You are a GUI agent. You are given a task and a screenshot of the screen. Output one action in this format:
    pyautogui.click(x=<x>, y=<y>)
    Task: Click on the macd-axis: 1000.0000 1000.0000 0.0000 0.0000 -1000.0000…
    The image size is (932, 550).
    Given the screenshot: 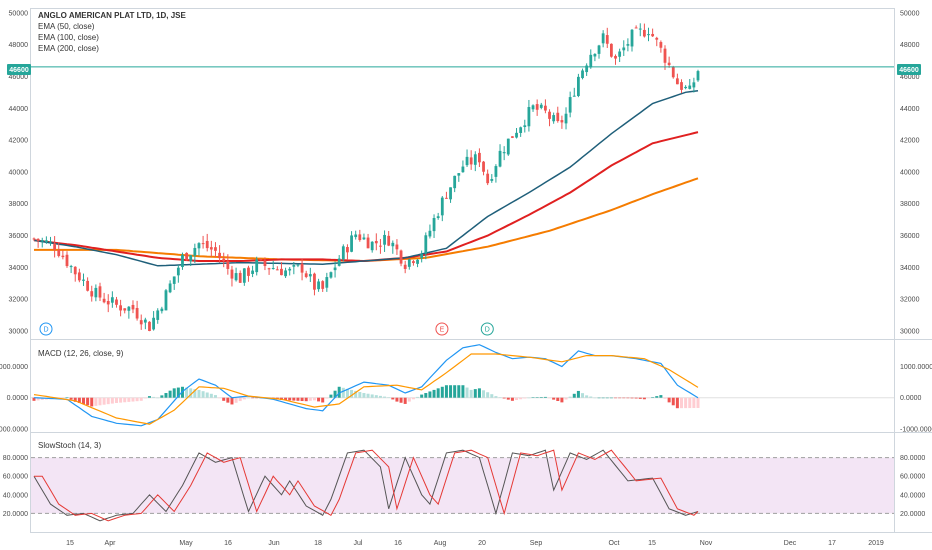 What is the action you would take?
    pyautogui.click(x=466, y=398)
    